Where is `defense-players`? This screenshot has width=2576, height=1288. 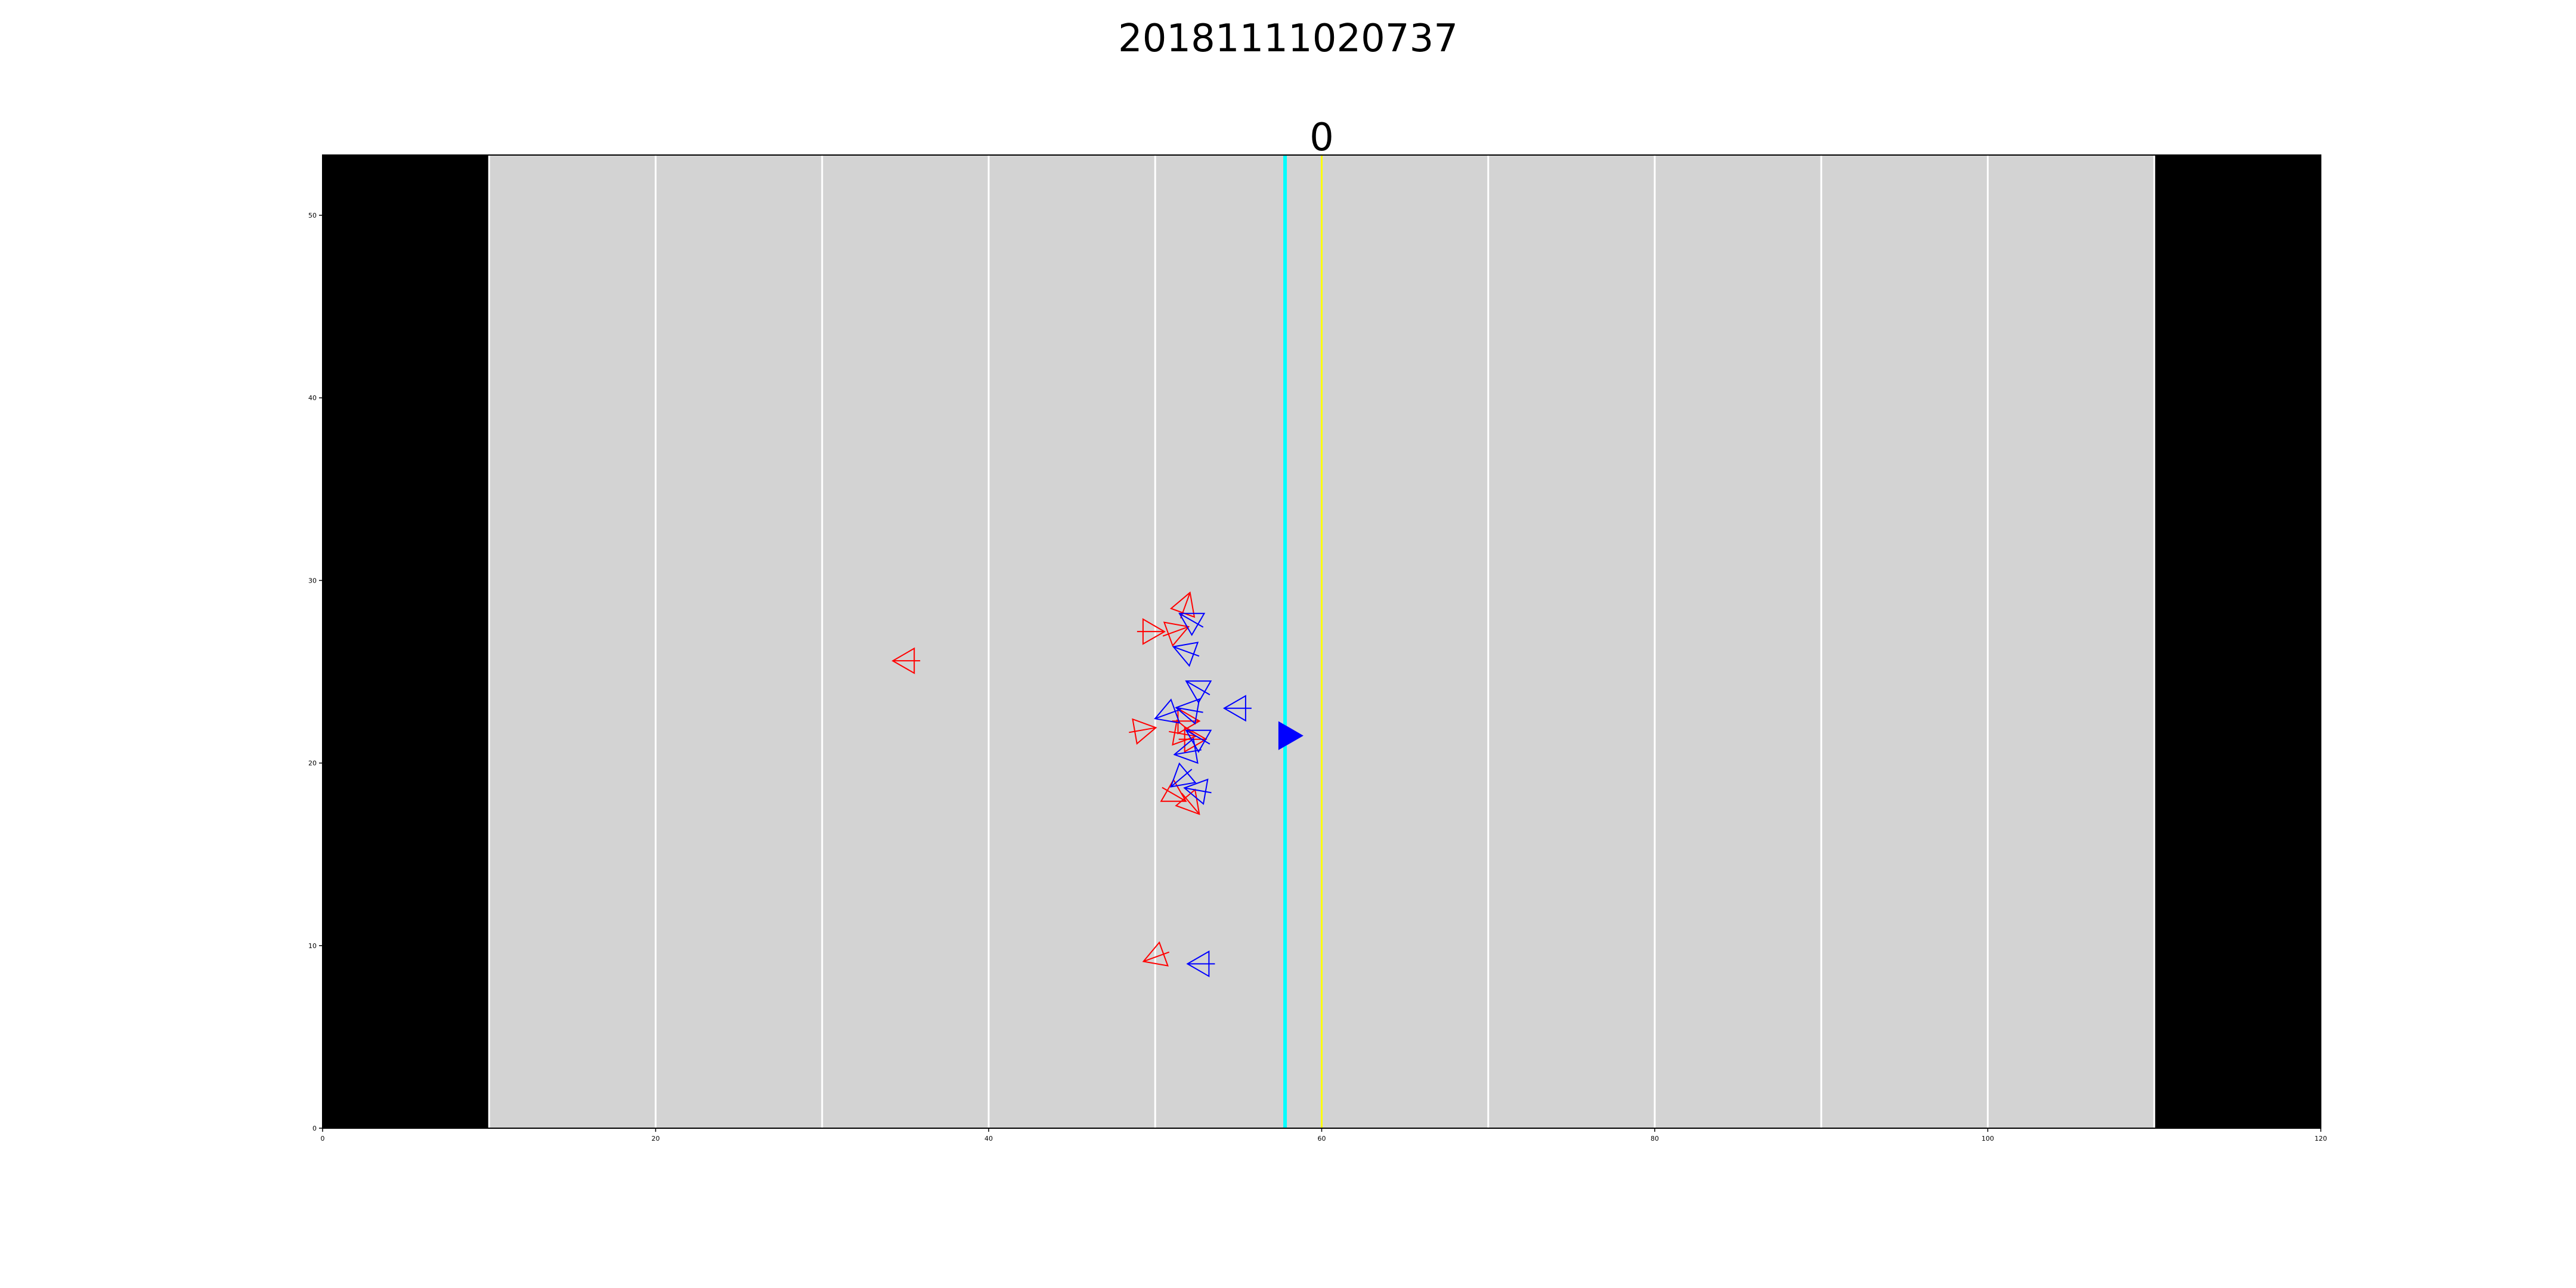
defense-players is located at coordinates (1203, 795).